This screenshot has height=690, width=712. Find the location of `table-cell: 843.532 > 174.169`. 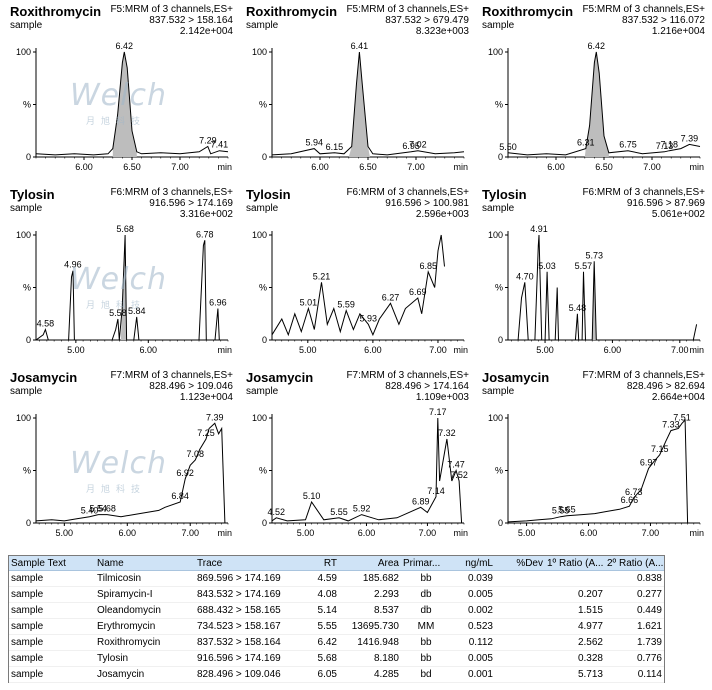

table-cell: 843.532 > 174.169 is located at coordinates (250, 594).